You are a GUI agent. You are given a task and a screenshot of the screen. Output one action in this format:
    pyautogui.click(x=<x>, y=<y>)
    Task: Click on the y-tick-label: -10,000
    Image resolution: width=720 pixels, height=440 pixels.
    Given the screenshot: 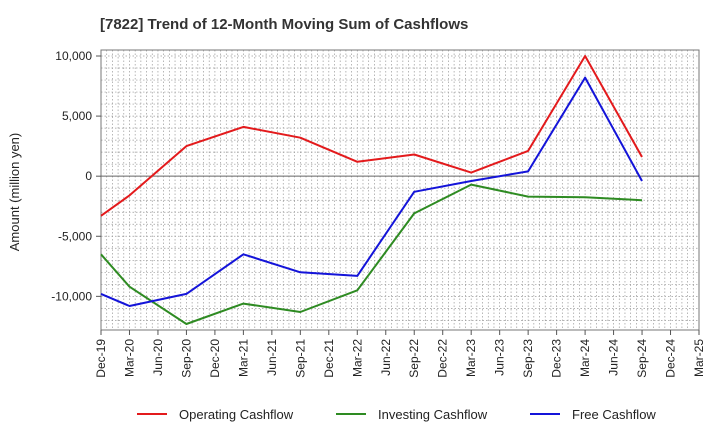 What is the action you would take?
    pyautogui.click(x=71, y=296)
    